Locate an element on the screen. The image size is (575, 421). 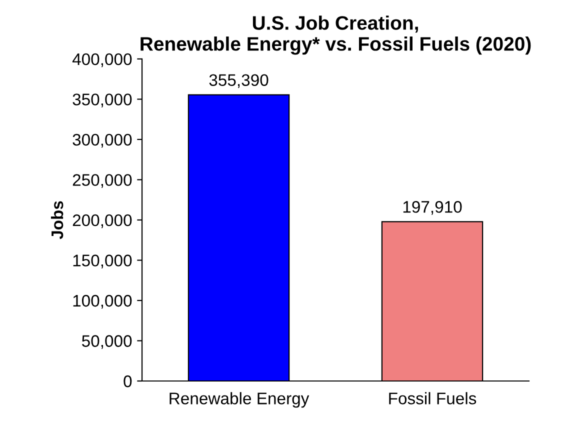
y-axis-title: Jobs is located at coordinates (57, 220).